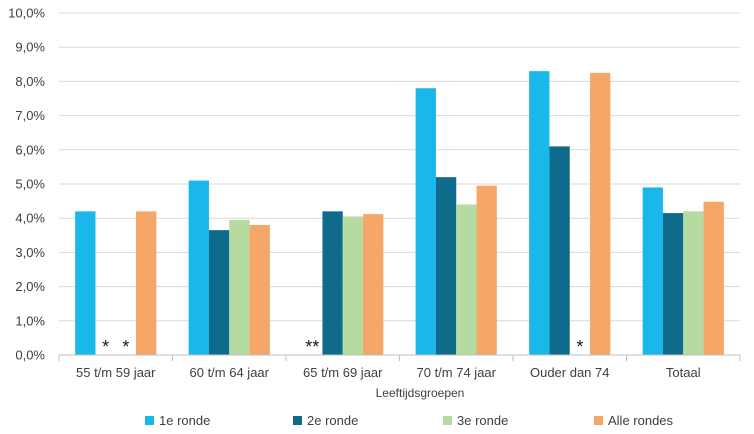 This screenshot has width=754, height=434. What do you see at coordinates (641, 420) in the screenshot?
I see `legend-label: Alle rondes` at bounding box center [641, 420].